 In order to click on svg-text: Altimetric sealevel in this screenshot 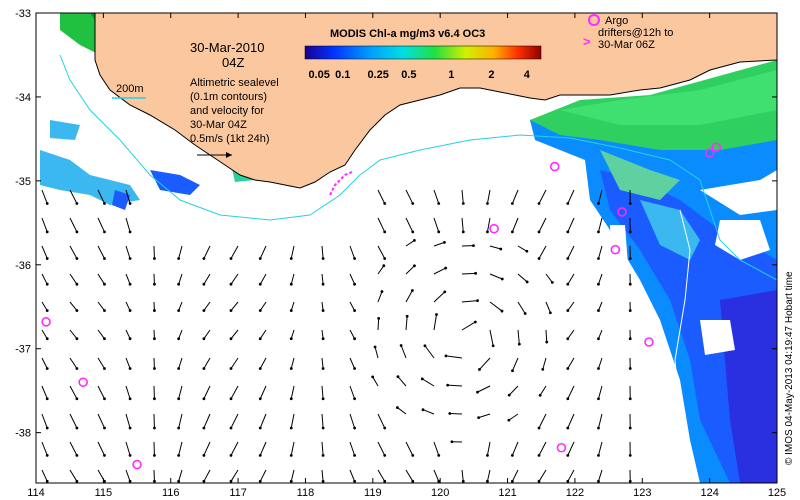, I will do `click(234, 83)`.